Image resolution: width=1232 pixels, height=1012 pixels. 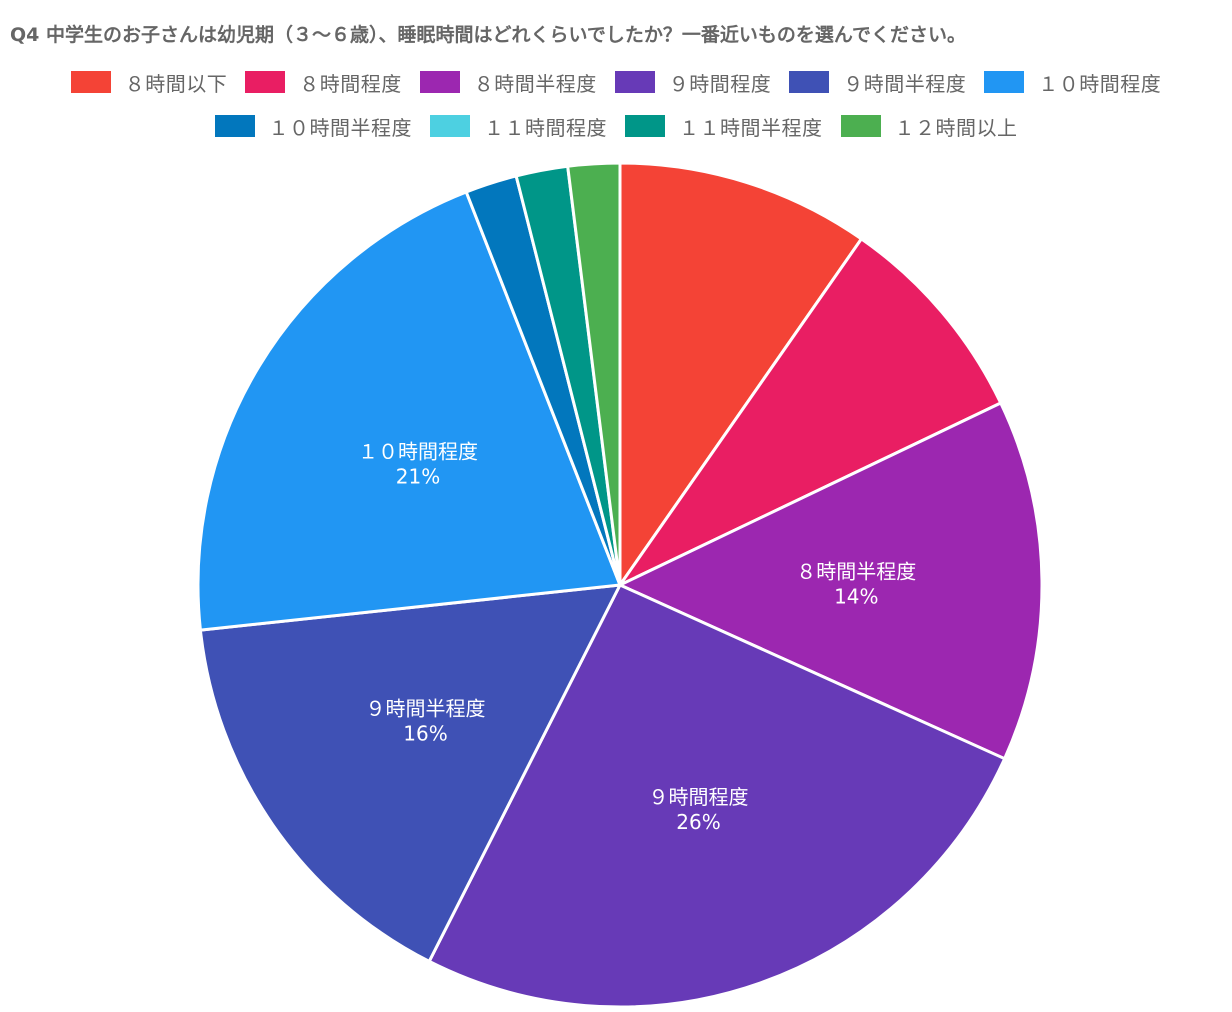 What do you see at coordinates (905, 83) in the screenshot?
I see `legend-label-4: ９時間半程度` at bounding box center [905, 83].